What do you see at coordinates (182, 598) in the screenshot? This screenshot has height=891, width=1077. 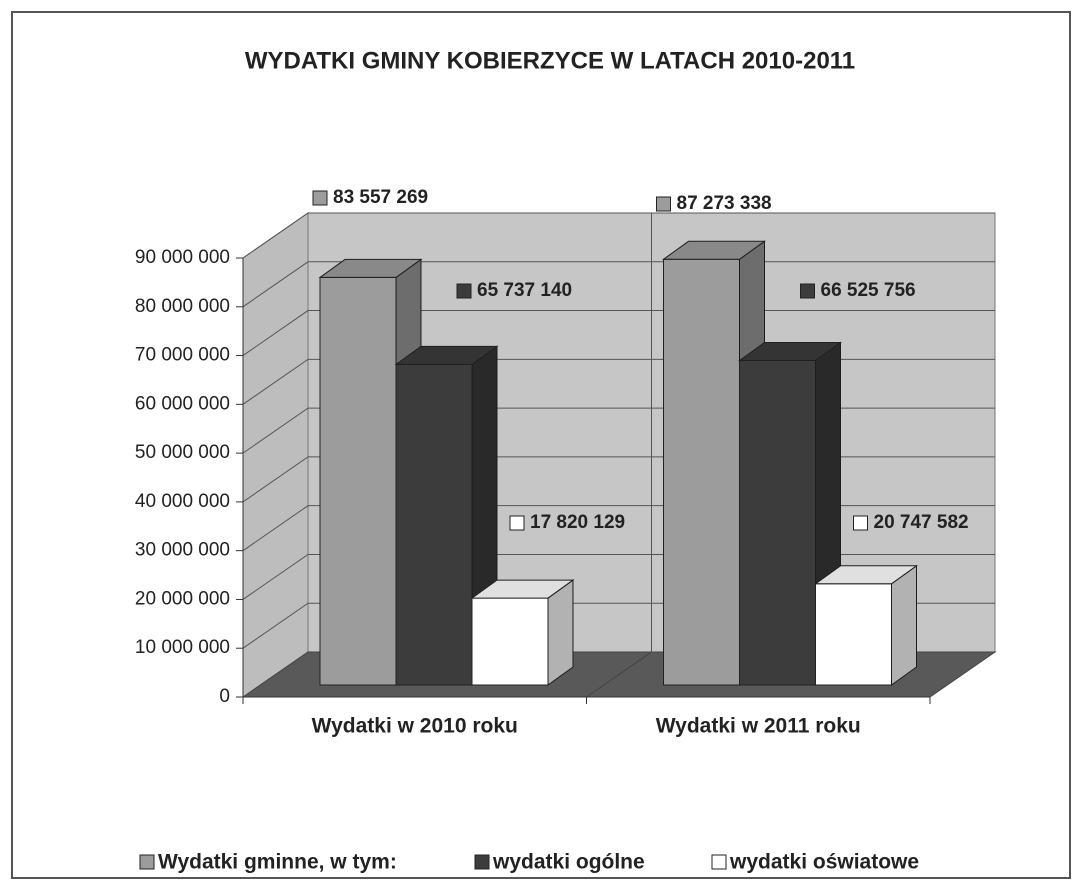 I see `y-tick-label: 20 000 000` at bounding box center [182, 598].